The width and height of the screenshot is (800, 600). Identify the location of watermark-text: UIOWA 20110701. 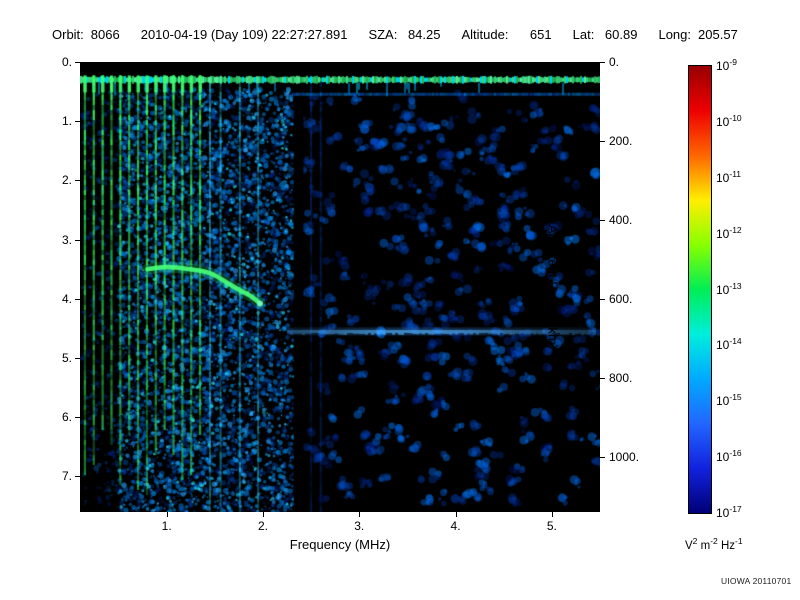
(756, 581).